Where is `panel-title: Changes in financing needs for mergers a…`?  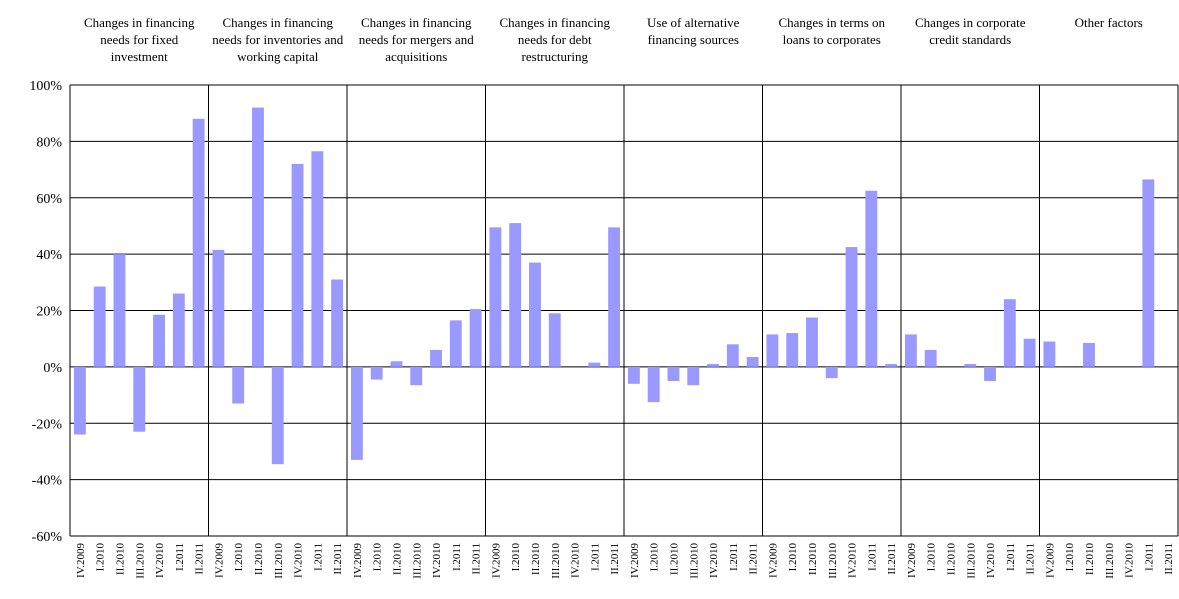
panel-title: Changes in financing needs for mergers a… is located at coordinates (416, 39).